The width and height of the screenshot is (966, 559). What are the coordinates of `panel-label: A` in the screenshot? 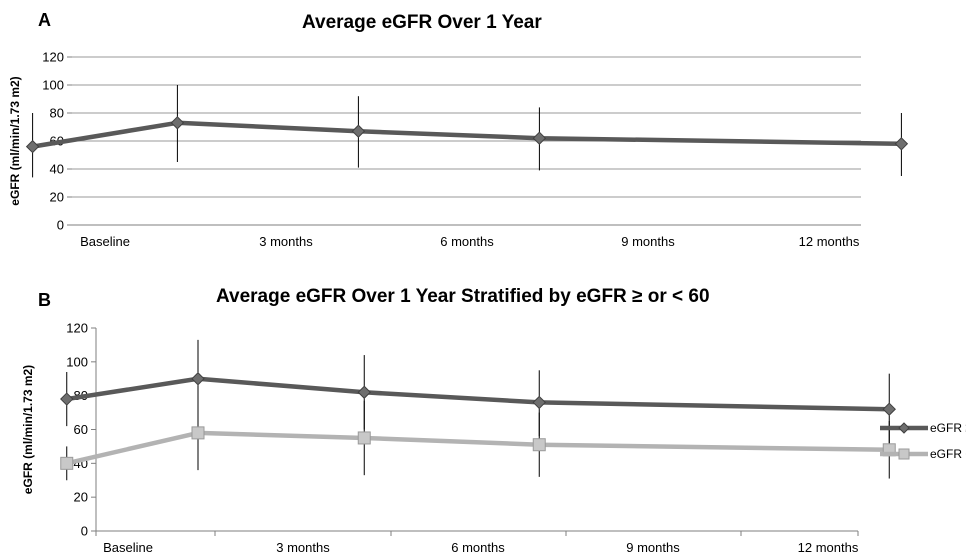 It's located at (44, 20).